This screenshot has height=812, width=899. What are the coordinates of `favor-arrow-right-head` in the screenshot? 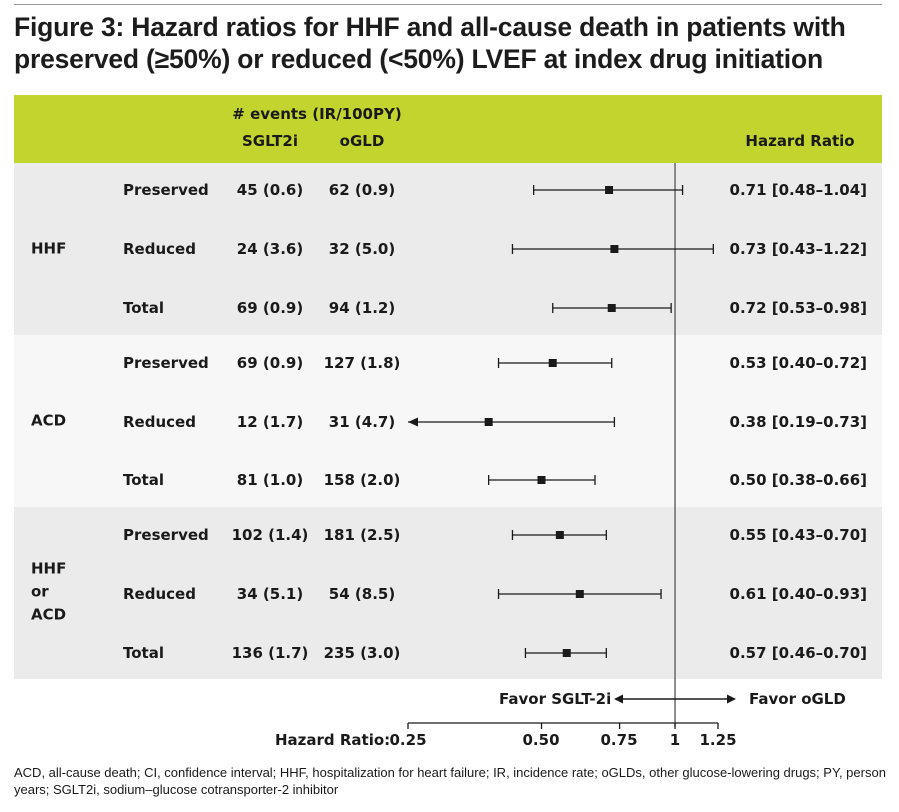 It's located at (731, 699).